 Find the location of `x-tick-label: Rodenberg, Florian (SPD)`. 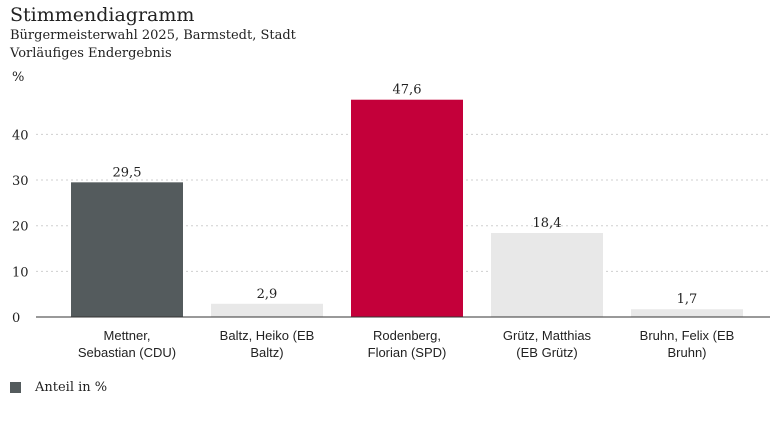

x-tick-label: Rodenberg, Florian (SPD) is located at coordinates (407, 344).